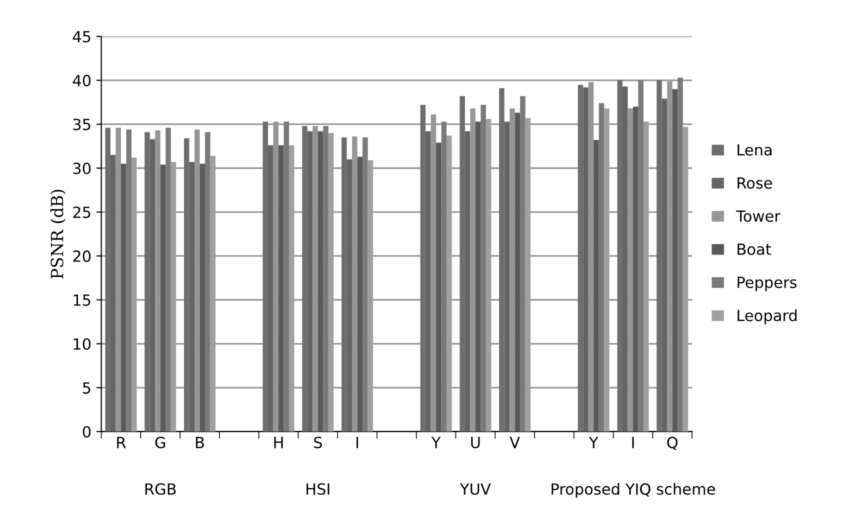 Image resolution: width=844 pixels, height=520 pixels. I want to click on y-tick-label: 15, so click(82, 300).